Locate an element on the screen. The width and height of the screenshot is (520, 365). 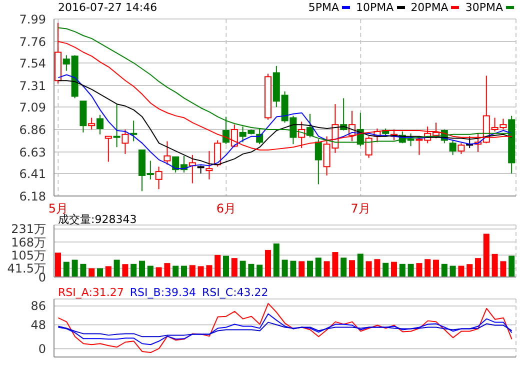
text: RSI_C:43.22 is located at coordinates (235, 292).